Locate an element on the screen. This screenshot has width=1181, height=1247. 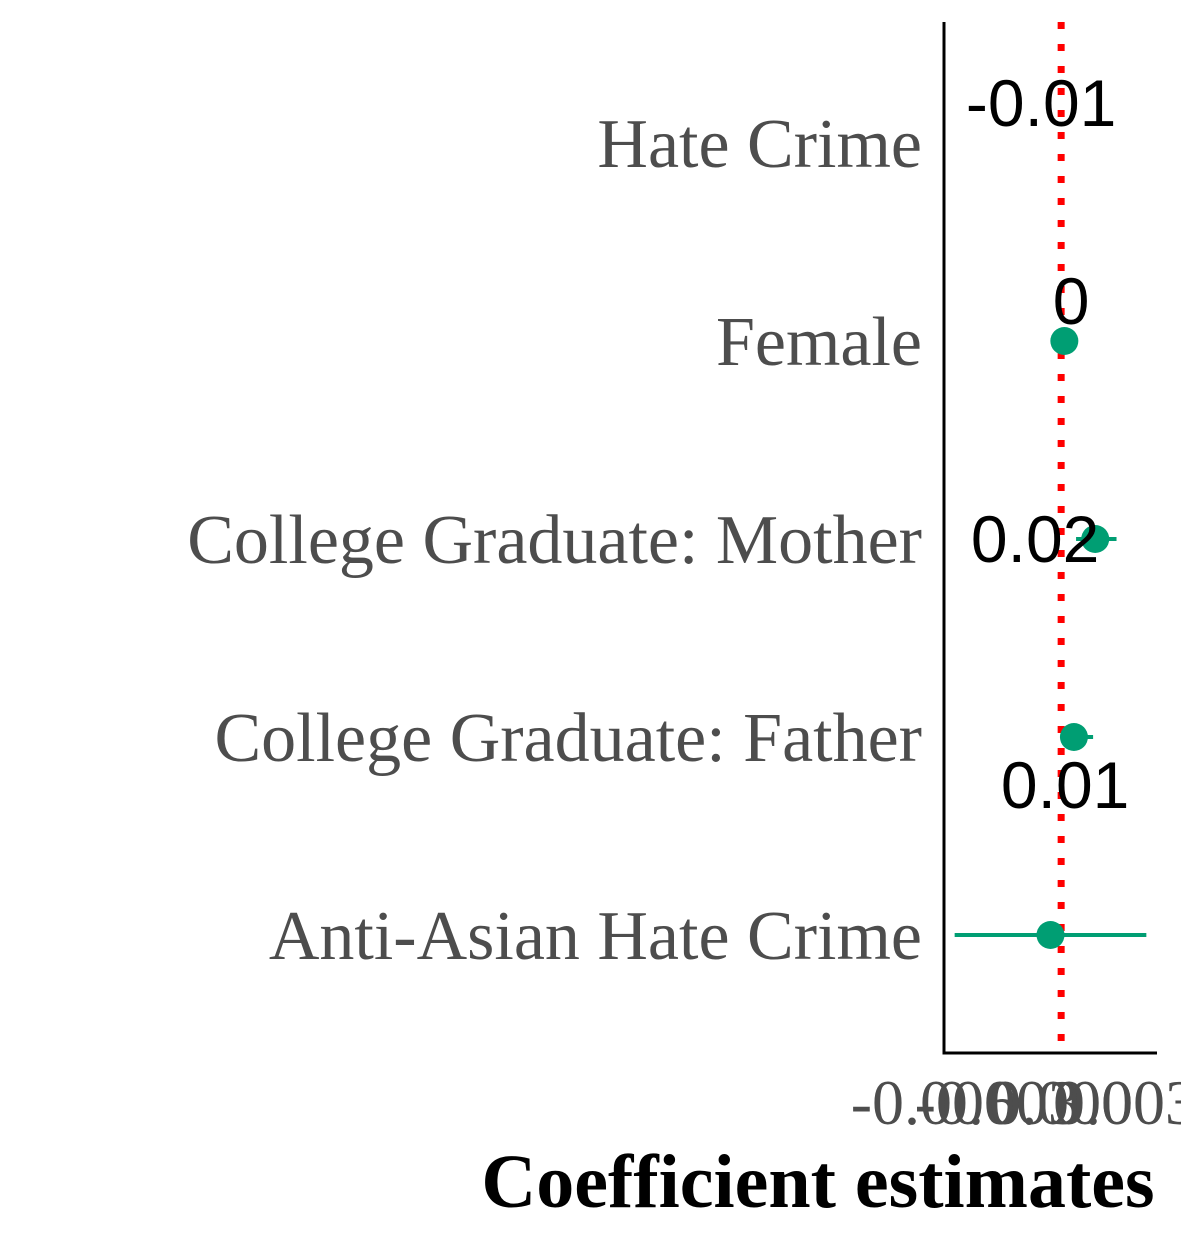
category-label: College Graduate: Mother is located at coordinates (554, 540).